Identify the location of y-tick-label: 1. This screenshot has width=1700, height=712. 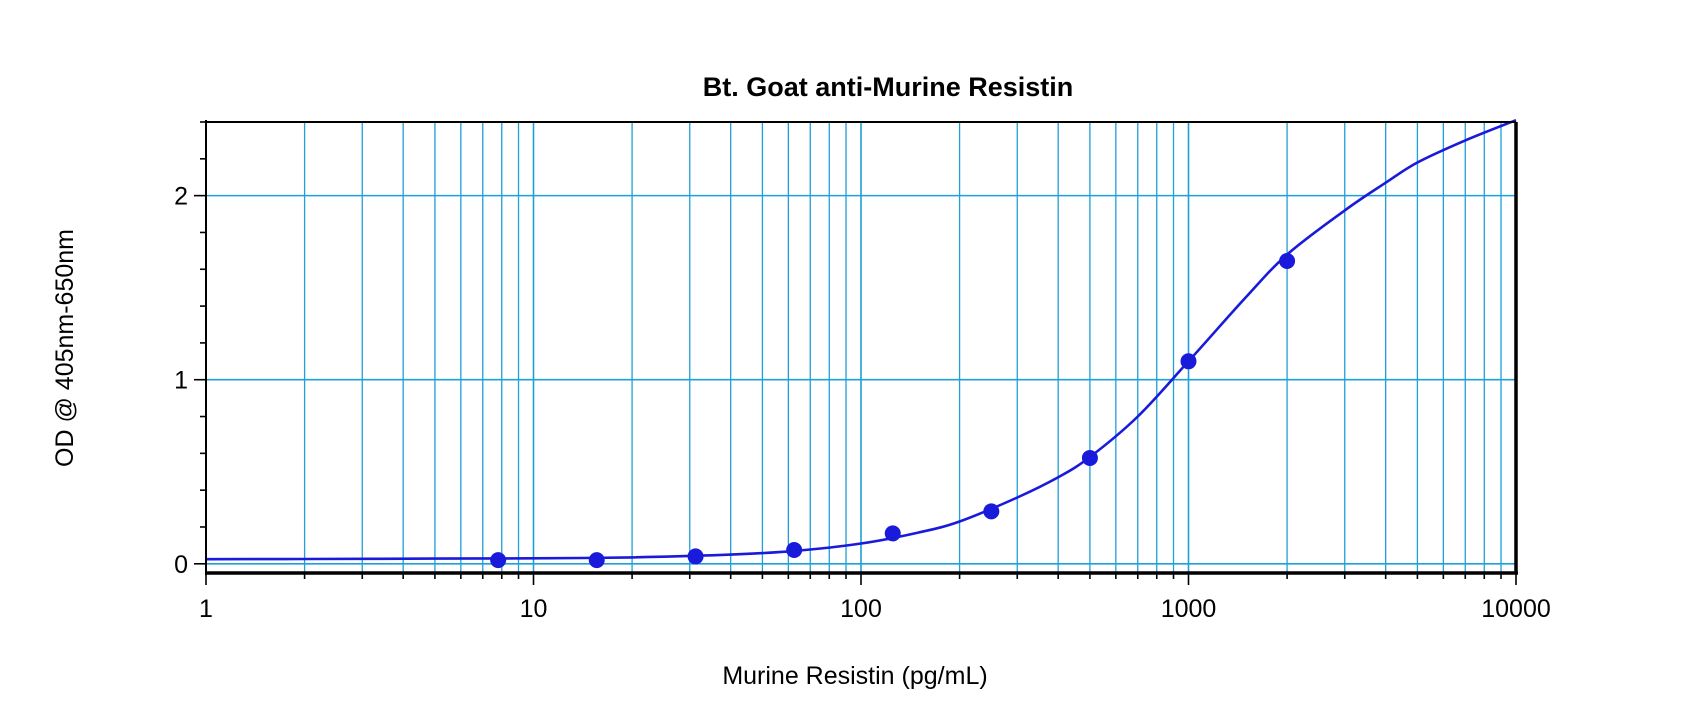
(181, 381).